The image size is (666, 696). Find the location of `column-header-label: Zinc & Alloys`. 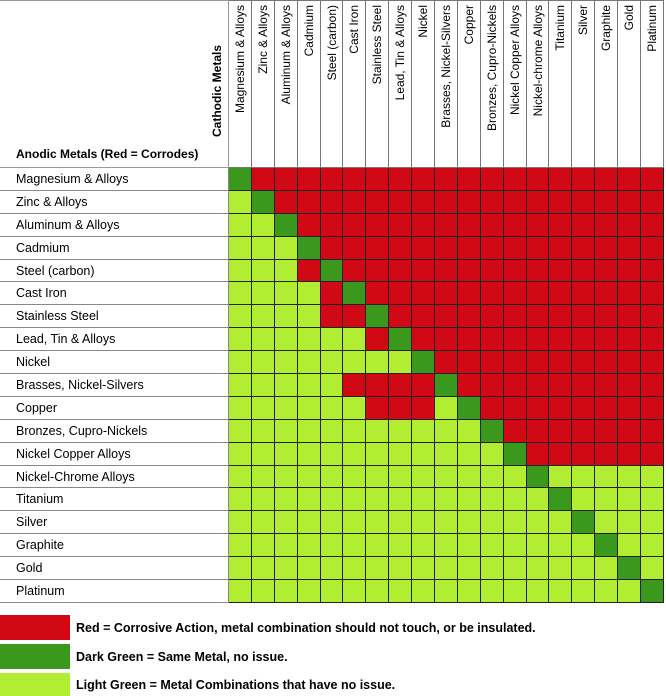

column-header-label: Zinc & Alloys is located at coordinates (262, 39).